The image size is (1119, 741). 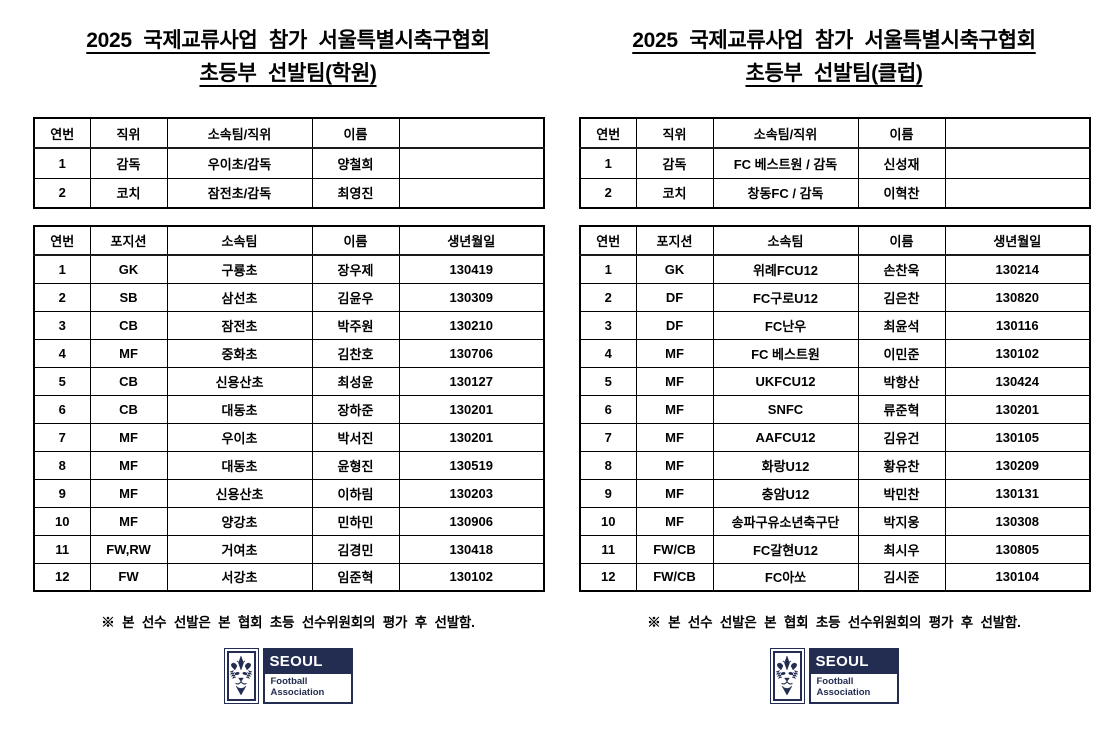 I want to click on table-cell: 화랑U12, so click(x=785, y=465).